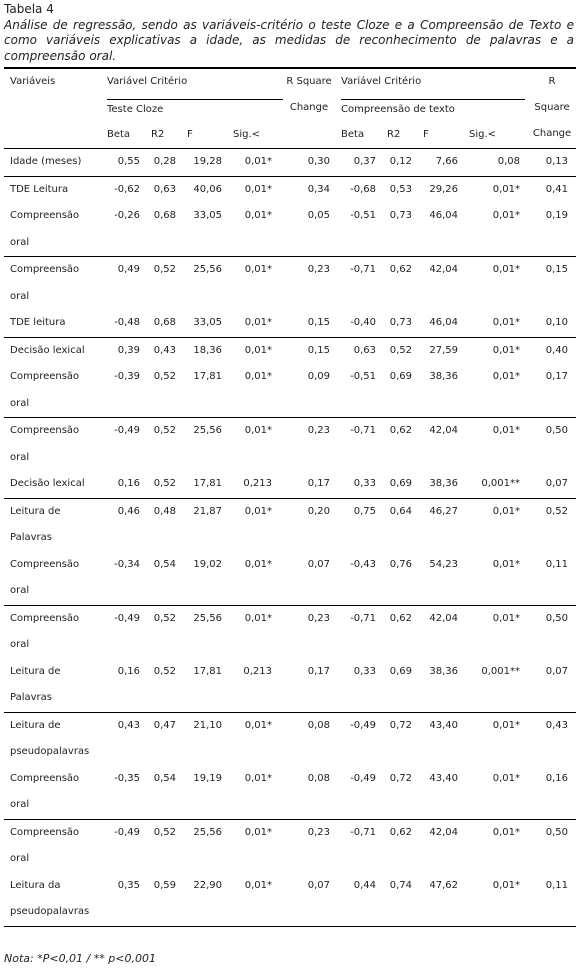 The width and height of the screenshot is (578, 972). I want to click on cell: 0,43, so click(552, 738).